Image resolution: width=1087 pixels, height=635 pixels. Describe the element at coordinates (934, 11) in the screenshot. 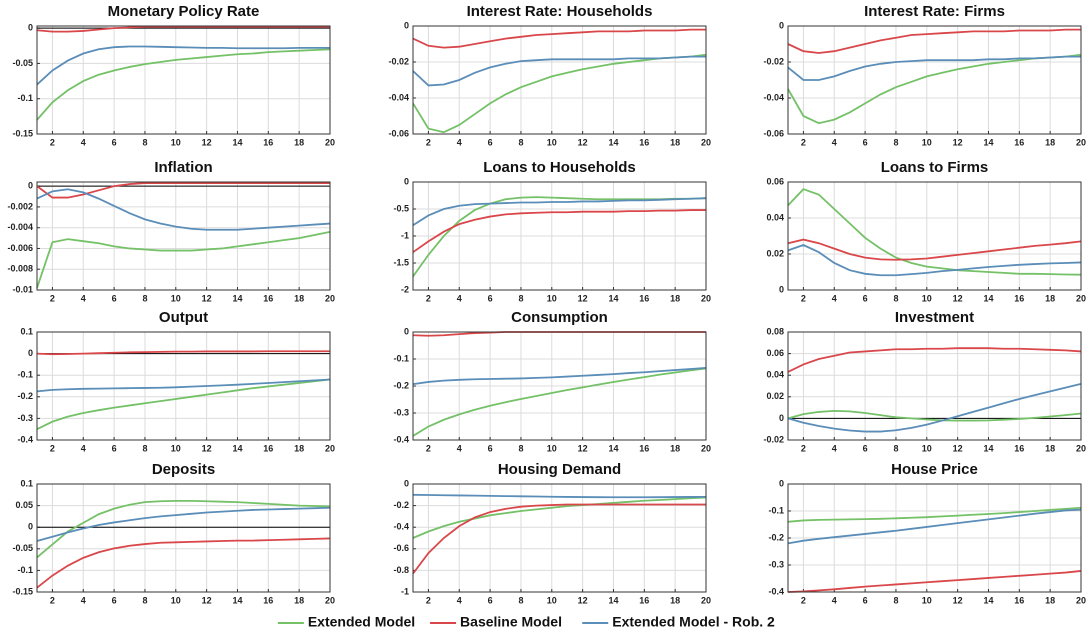

I see `chart-title: Interest Rate: Firms` at that location.